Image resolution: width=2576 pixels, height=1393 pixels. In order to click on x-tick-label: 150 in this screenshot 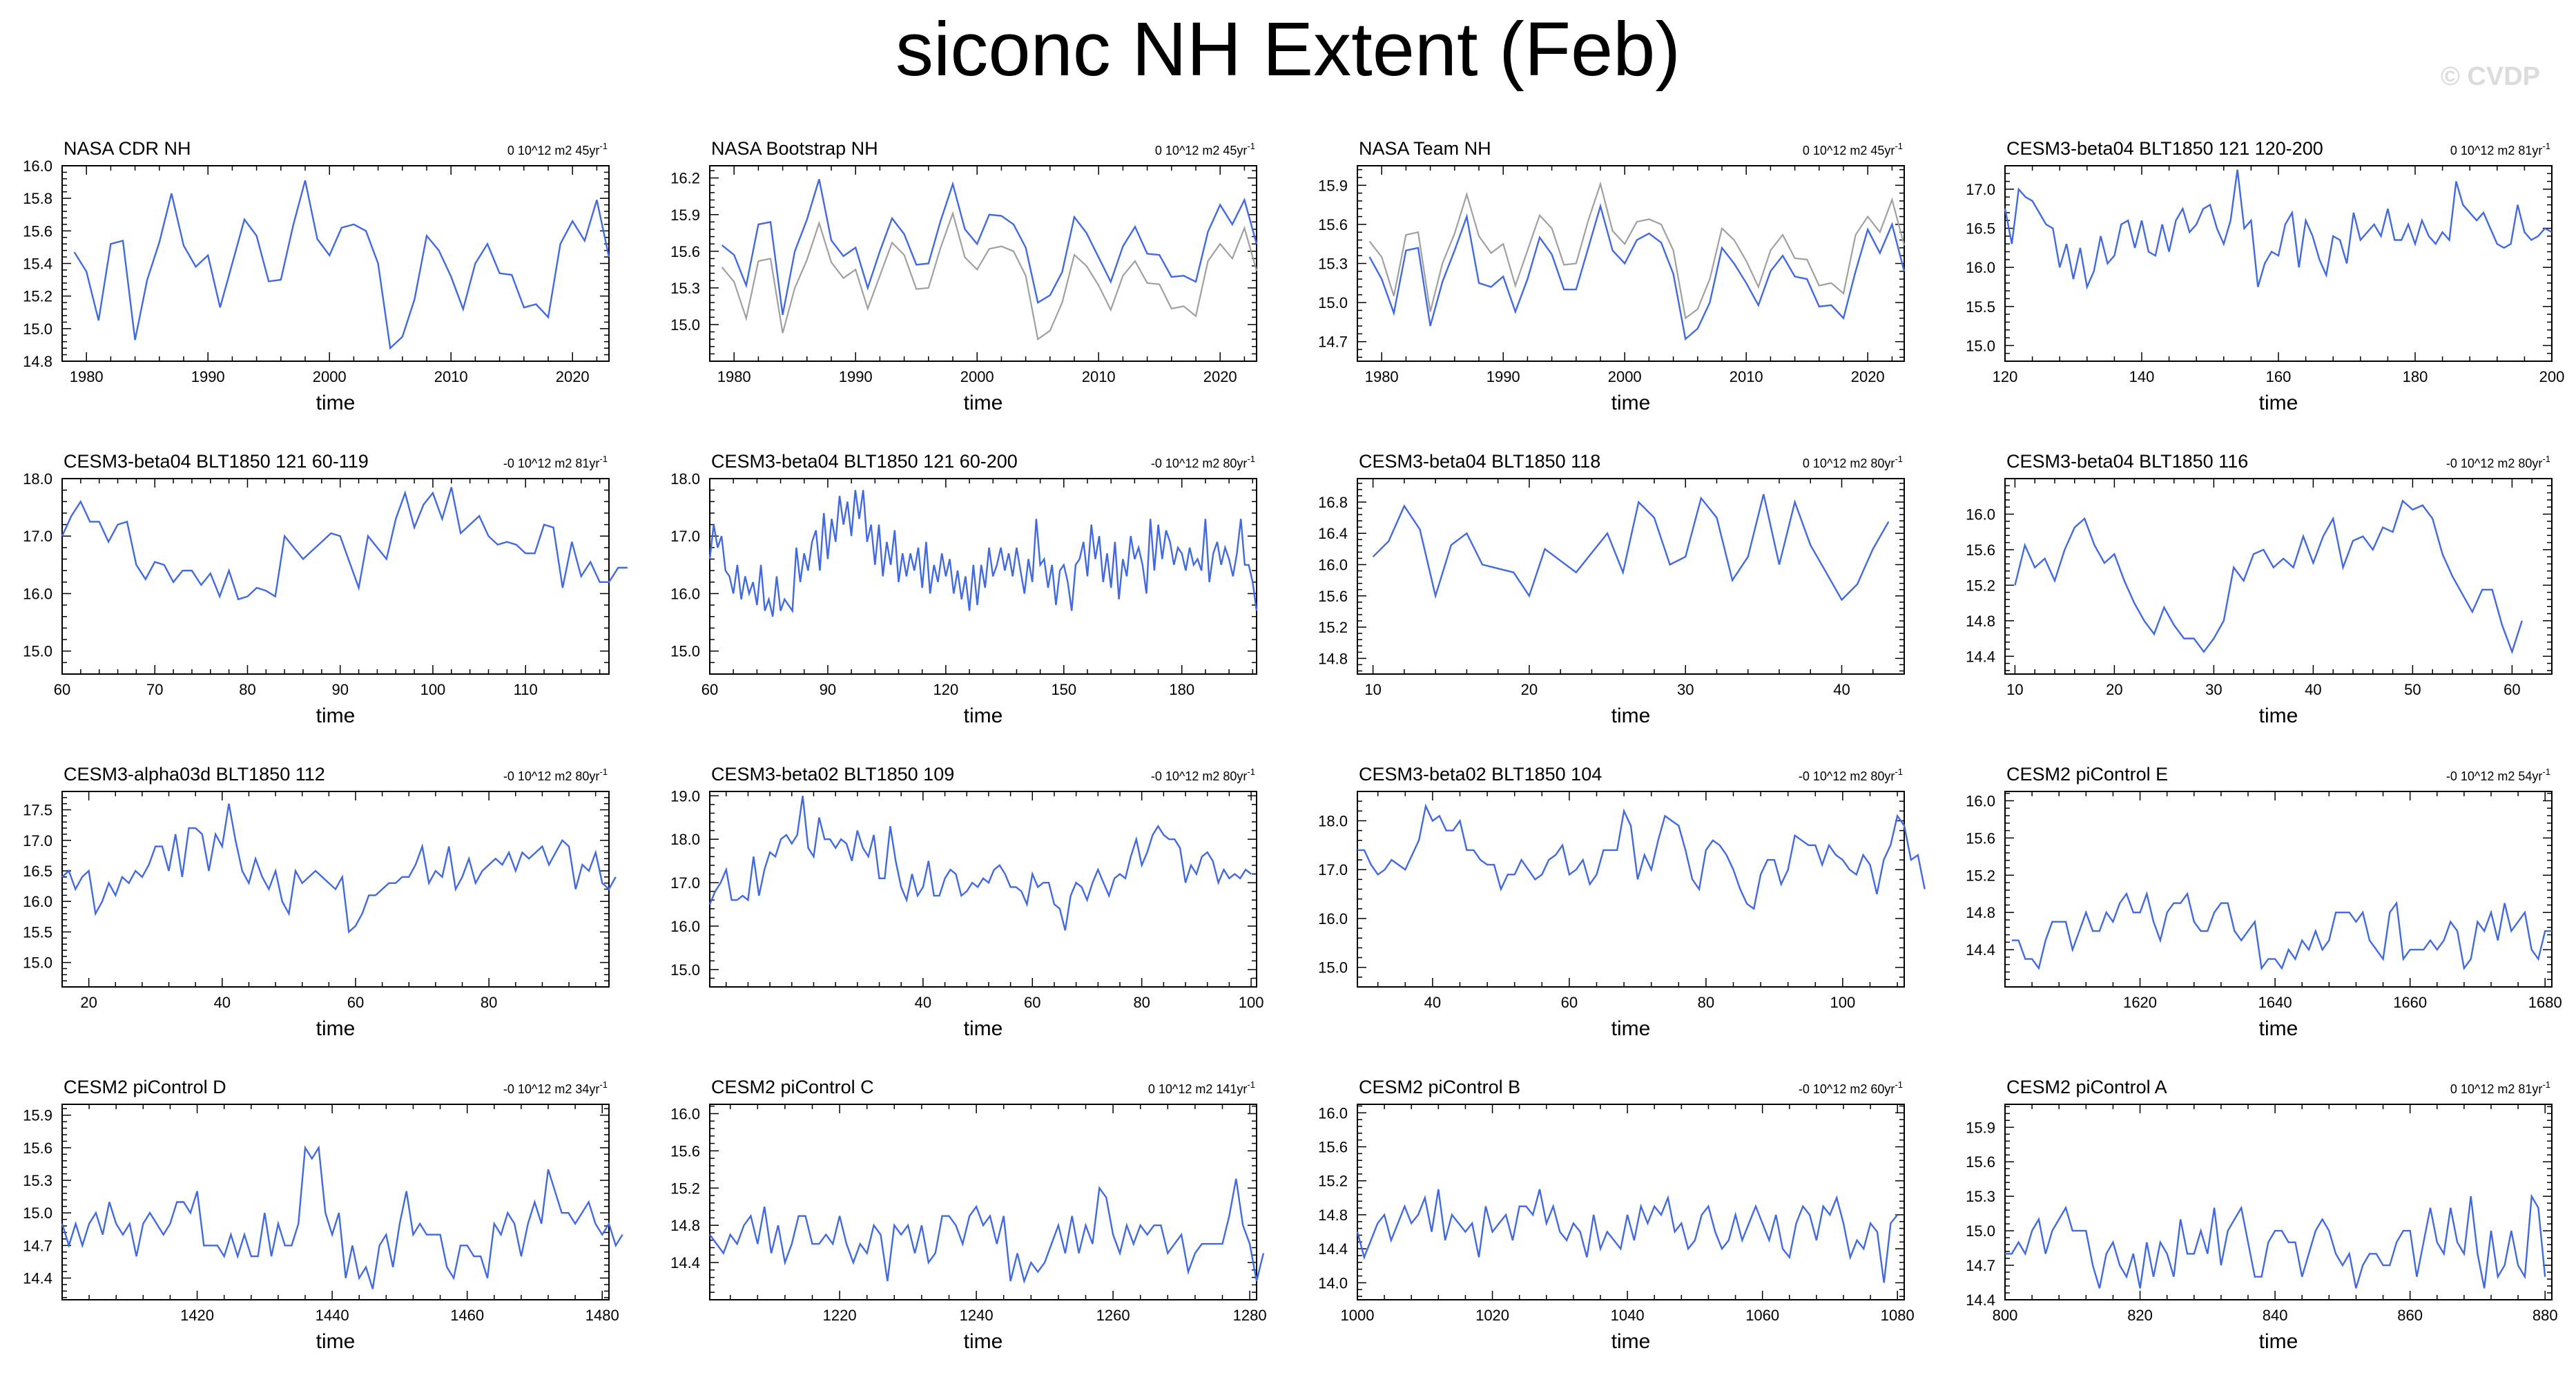, I will do `click(1064, 689)`.